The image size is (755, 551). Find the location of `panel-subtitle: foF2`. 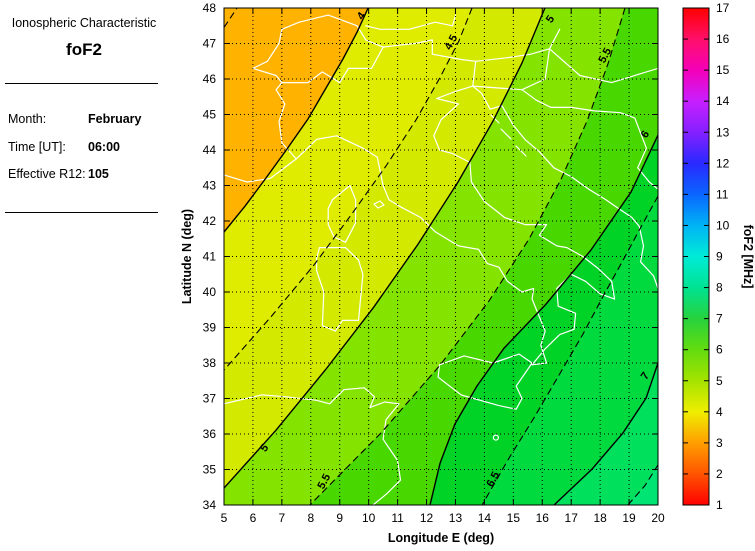

panel-subtitle: foF2 is located at coordinates (84, 49).